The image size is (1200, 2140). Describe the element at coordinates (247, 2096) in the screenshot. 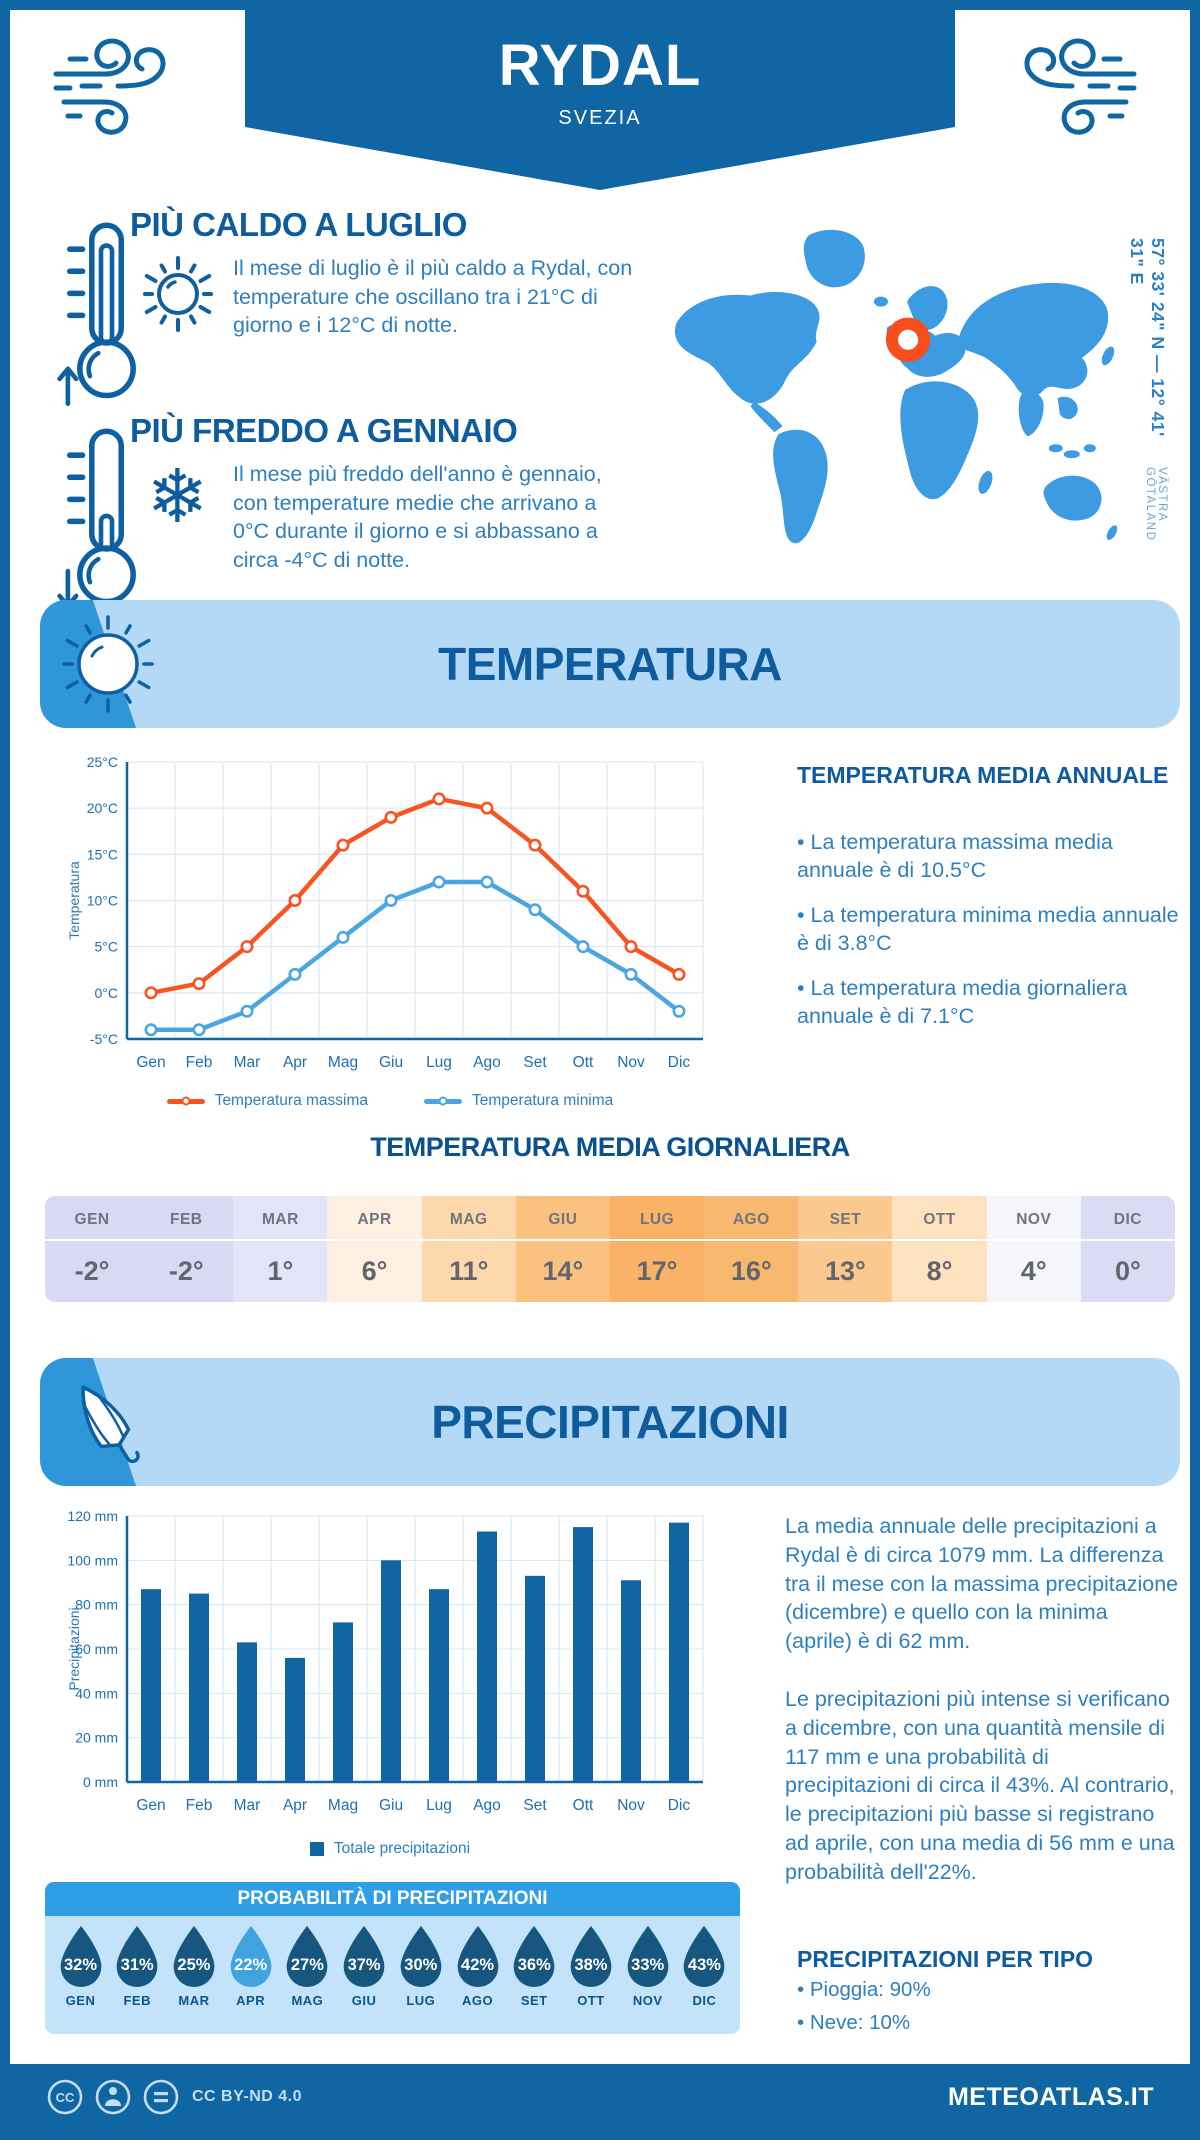

I see `license-label: CC BY-ND 4.0` at that location.